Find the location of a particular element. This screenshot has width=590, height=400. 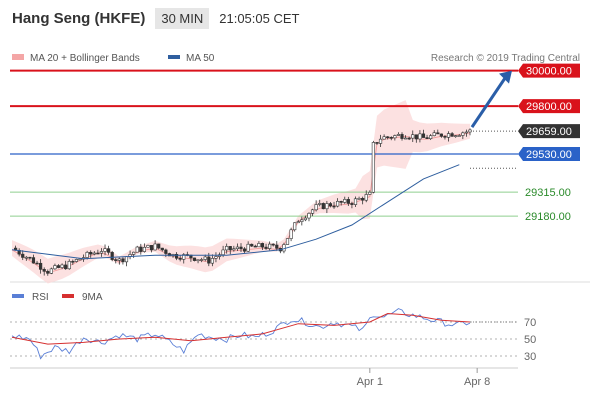

rsi-legend-label: RSI is located at coordinates (40, 297).